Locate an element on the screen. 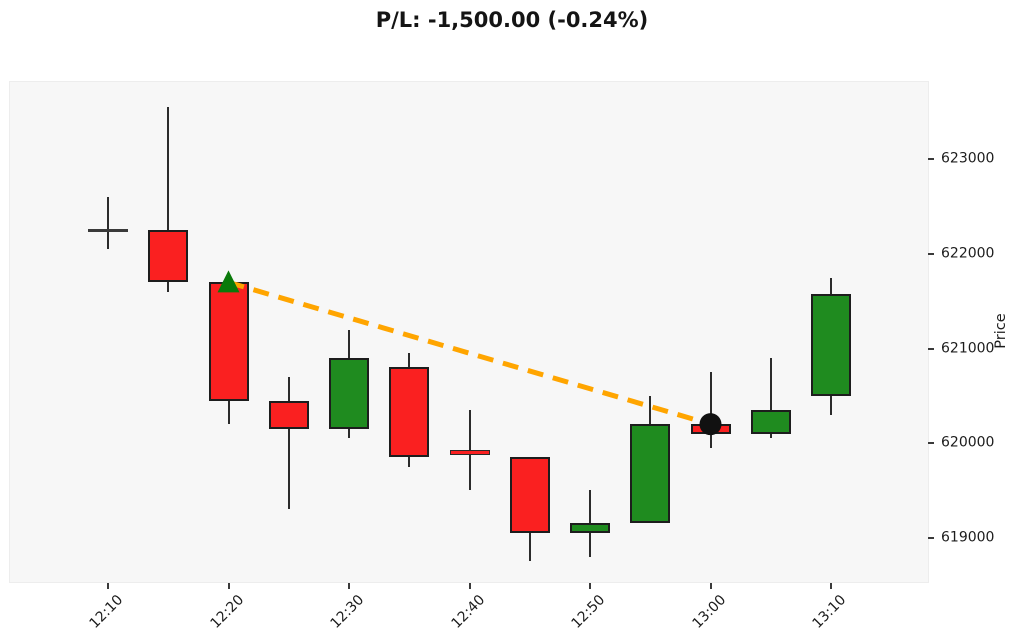  x-tick-label: 13:10 is located at coordinates (829, 612).